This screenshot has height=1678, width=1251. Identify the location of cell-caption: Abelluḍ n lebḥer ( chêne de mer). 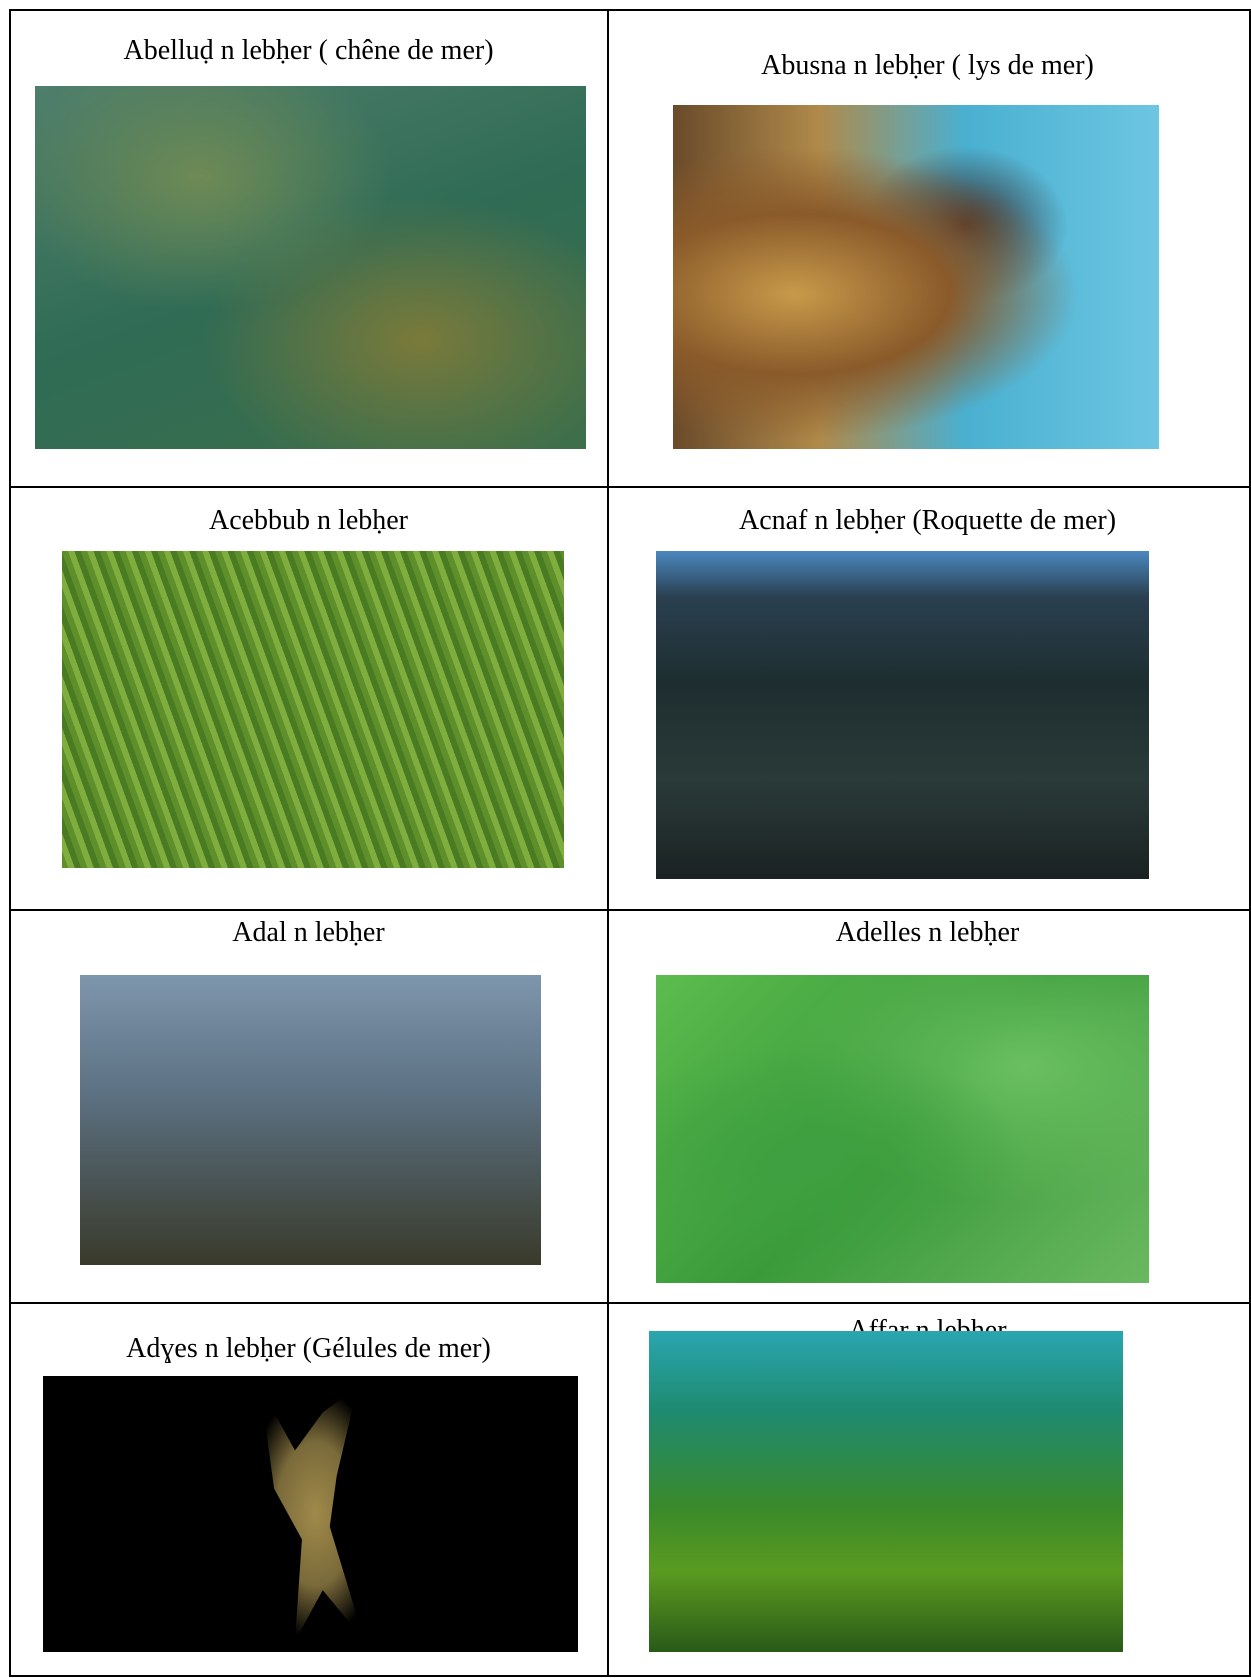
(308, 50).